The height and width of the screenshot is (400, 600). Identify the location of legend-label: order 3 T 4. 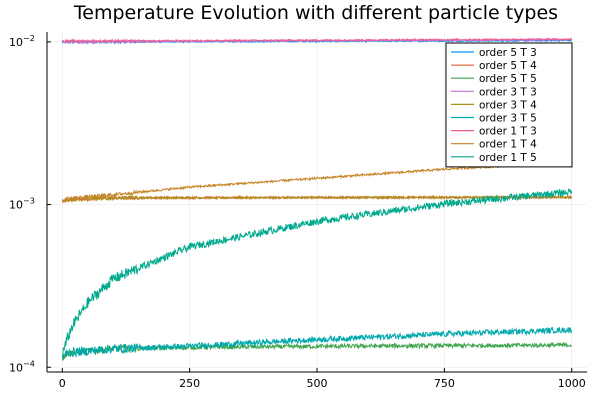
(508, 105).